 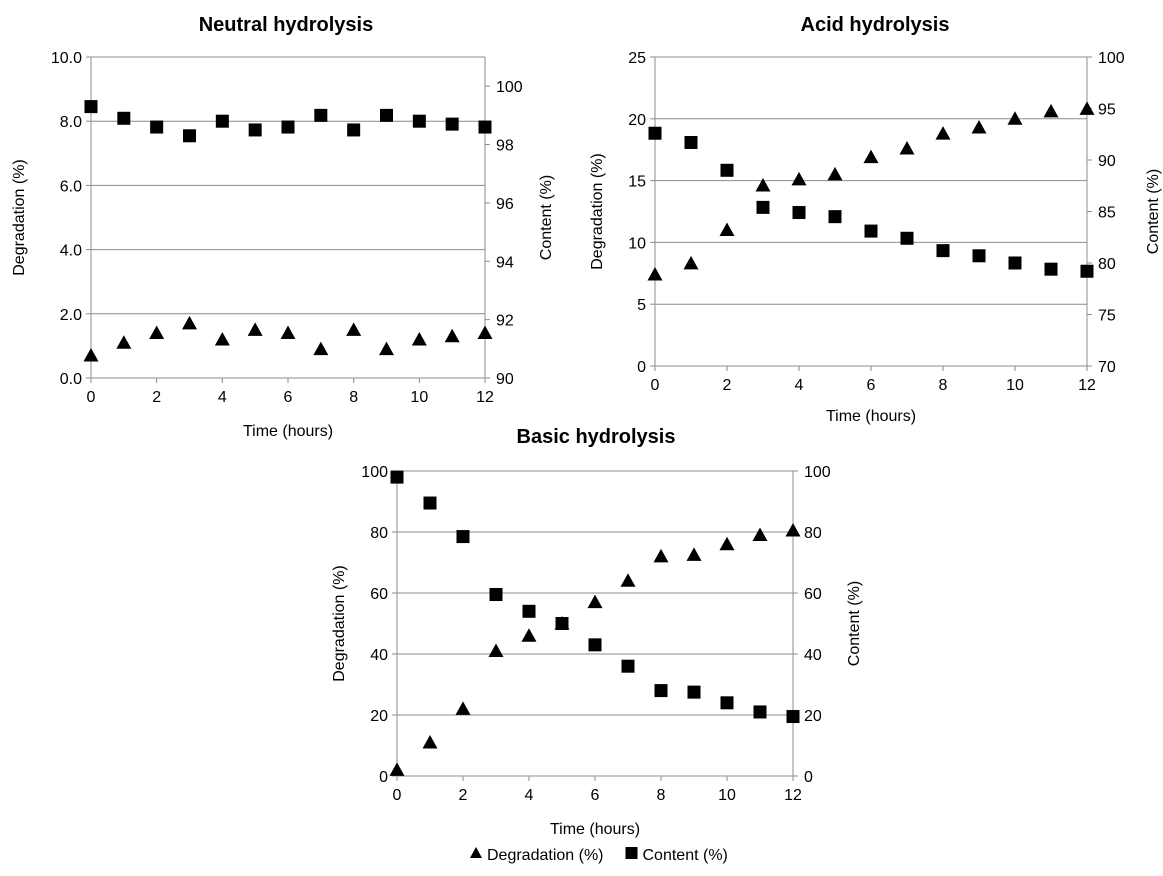 I want to click on y2-tick-label: 75, so click(x=1107, y=316).